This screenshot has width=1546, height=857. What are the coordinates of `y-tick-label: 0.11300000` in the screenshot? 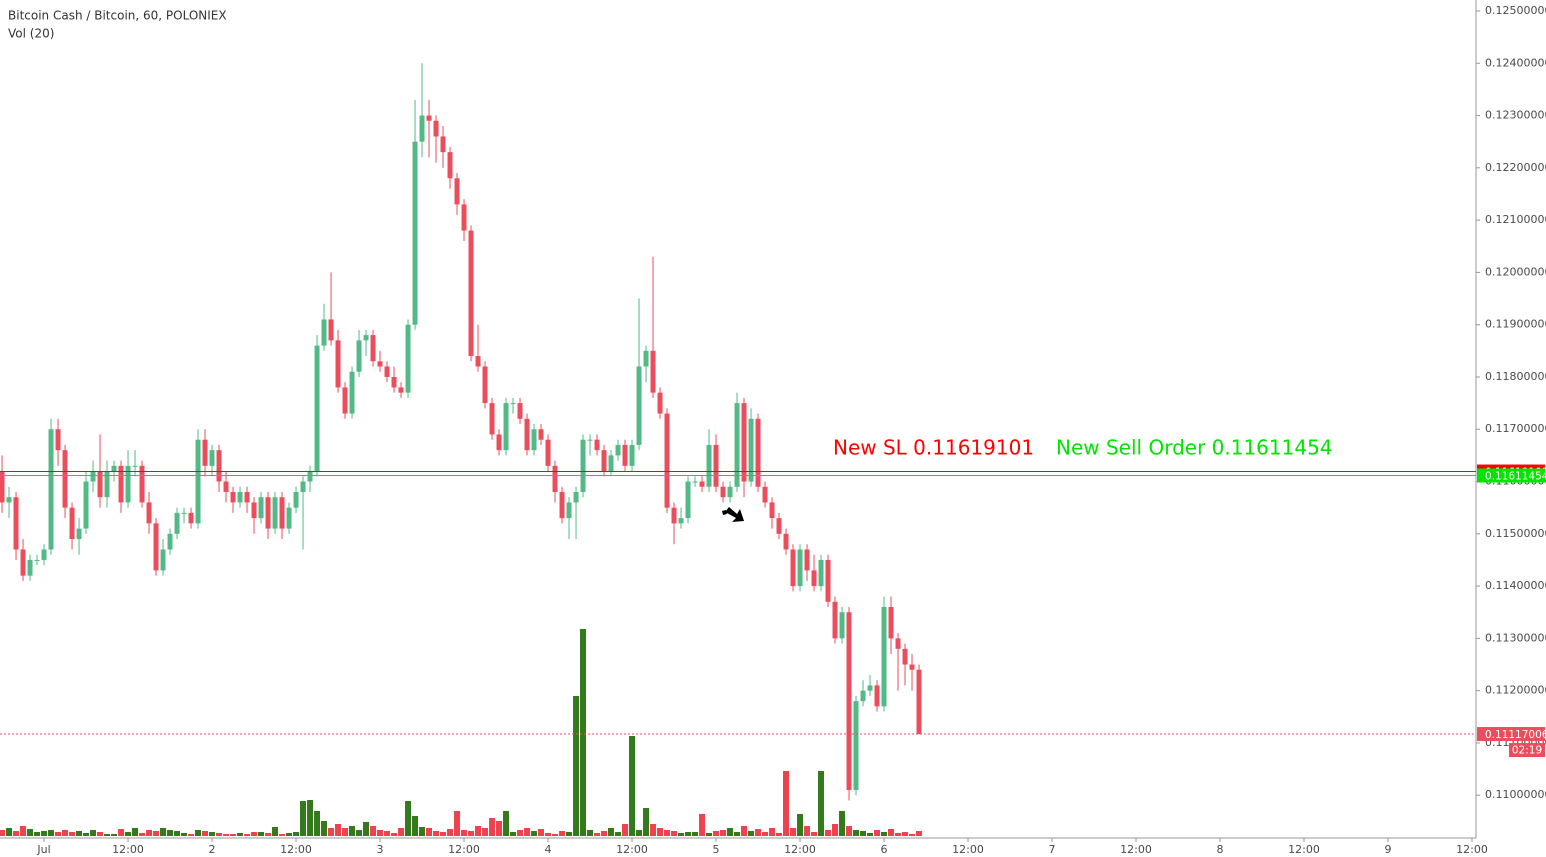 It's located at (1515, 637).